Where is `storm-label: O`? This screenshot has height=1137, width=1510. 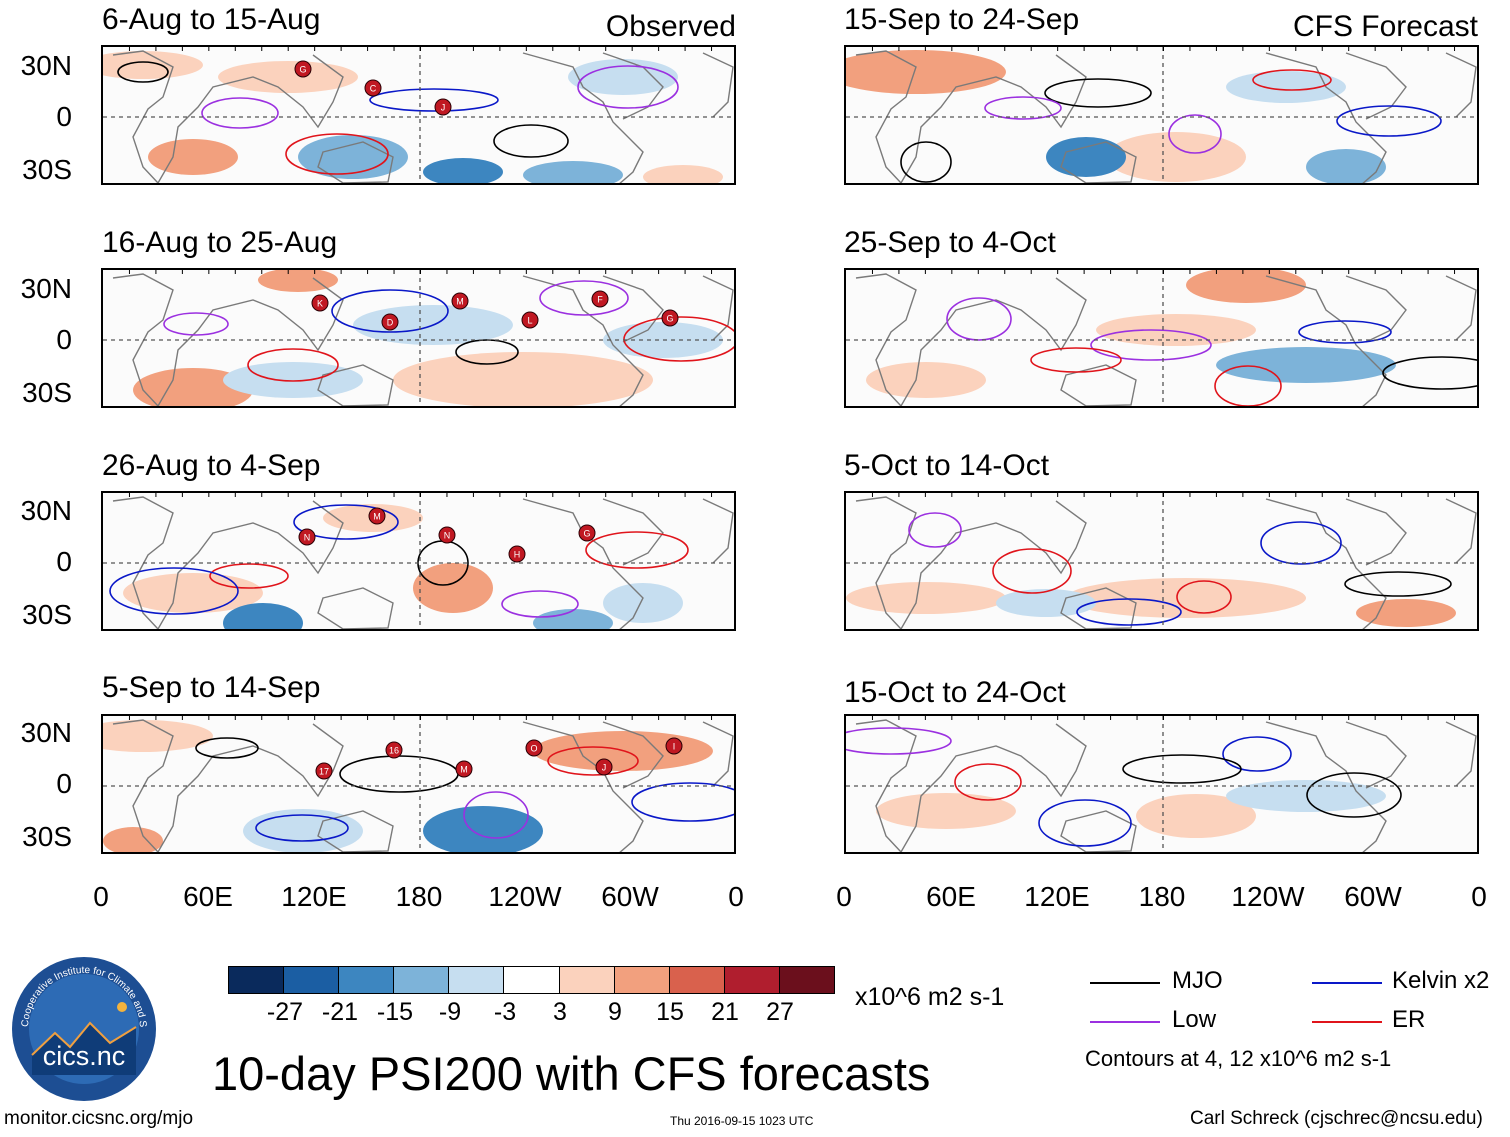
storm-label: O is located at coordinates (533, 749).